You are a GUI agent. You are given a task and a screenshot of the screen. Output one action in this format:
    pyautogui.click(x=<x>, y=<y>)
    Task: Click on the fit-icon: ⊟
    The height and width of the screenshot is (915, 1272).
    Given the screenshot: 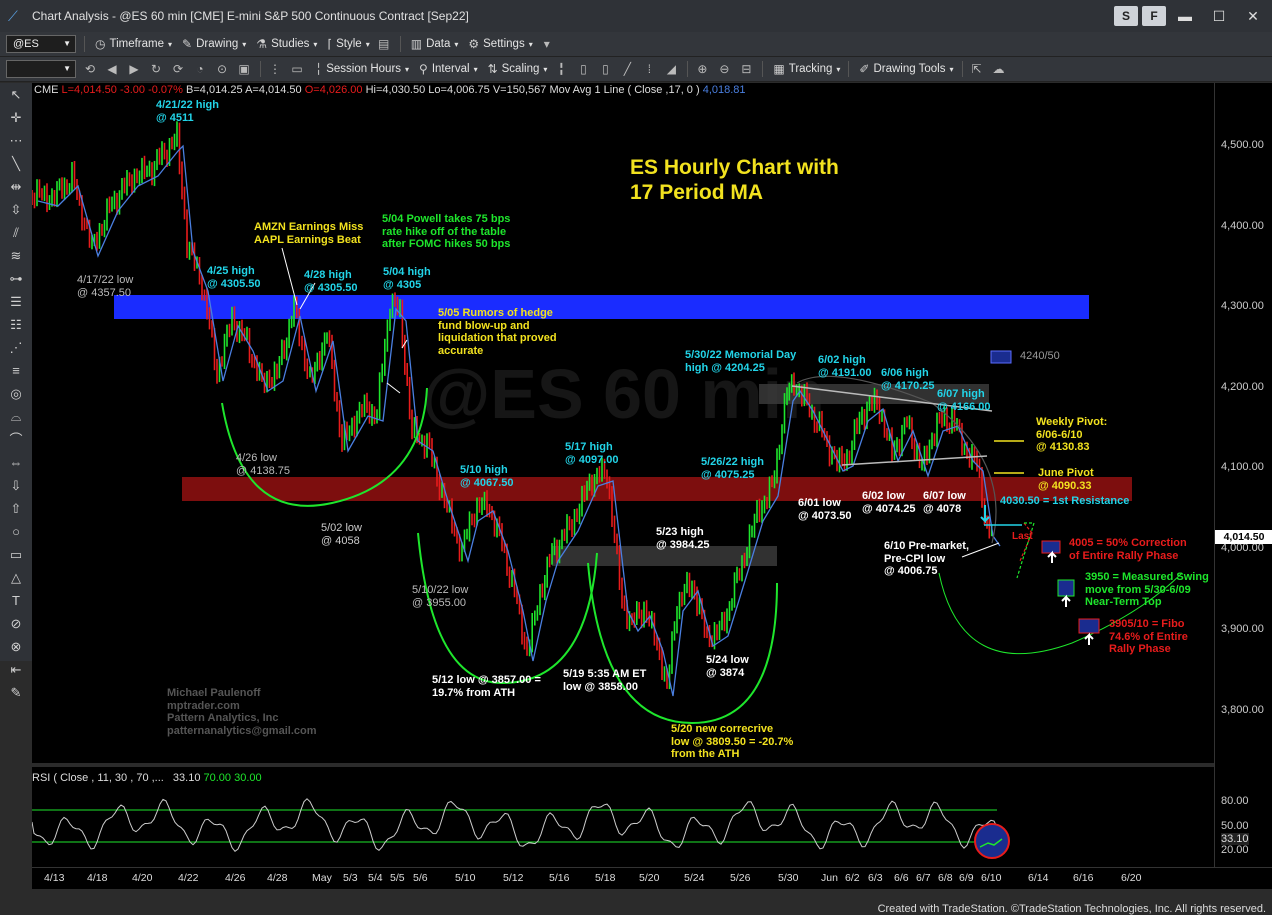 What is the action you would take?
    pyautogui.click(x=746, y=69)
    